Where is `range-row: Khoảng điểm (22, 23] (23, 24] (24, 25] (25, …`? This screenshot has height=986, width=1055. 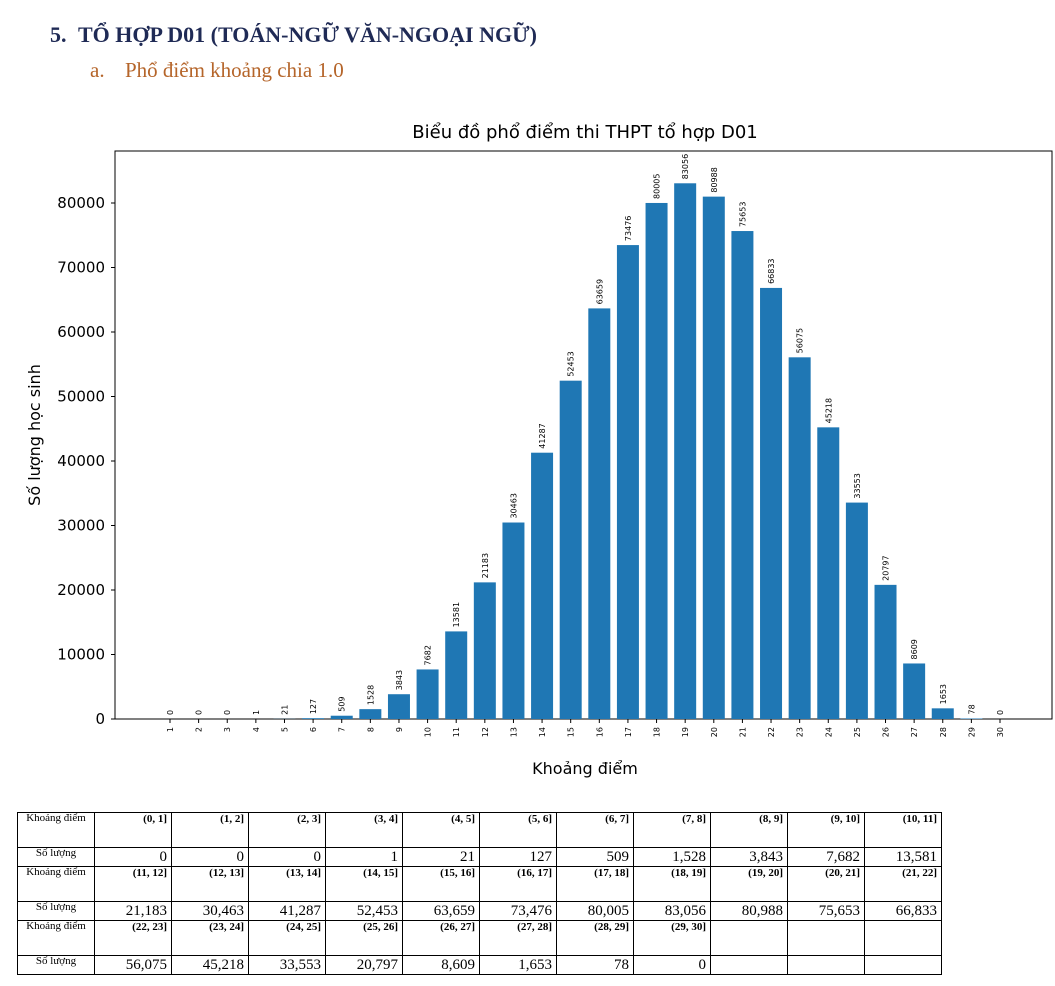
range-row: Khoảng điểm (22, 23] (23, 24] (24, 25] (25, … is located at coordinates (479, 938).